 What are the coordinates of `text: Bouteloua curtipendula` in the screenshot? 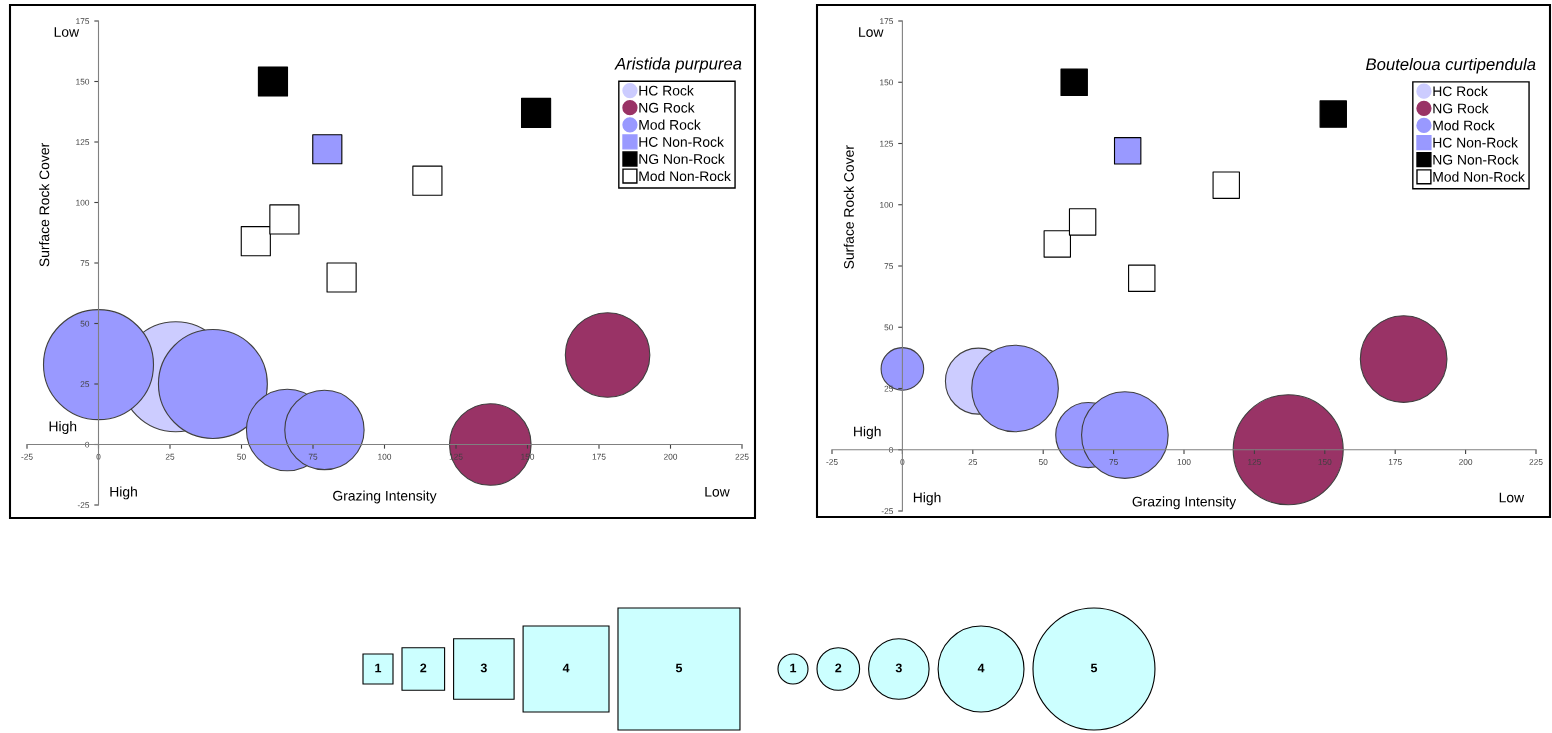 It's located at (1451, 65).